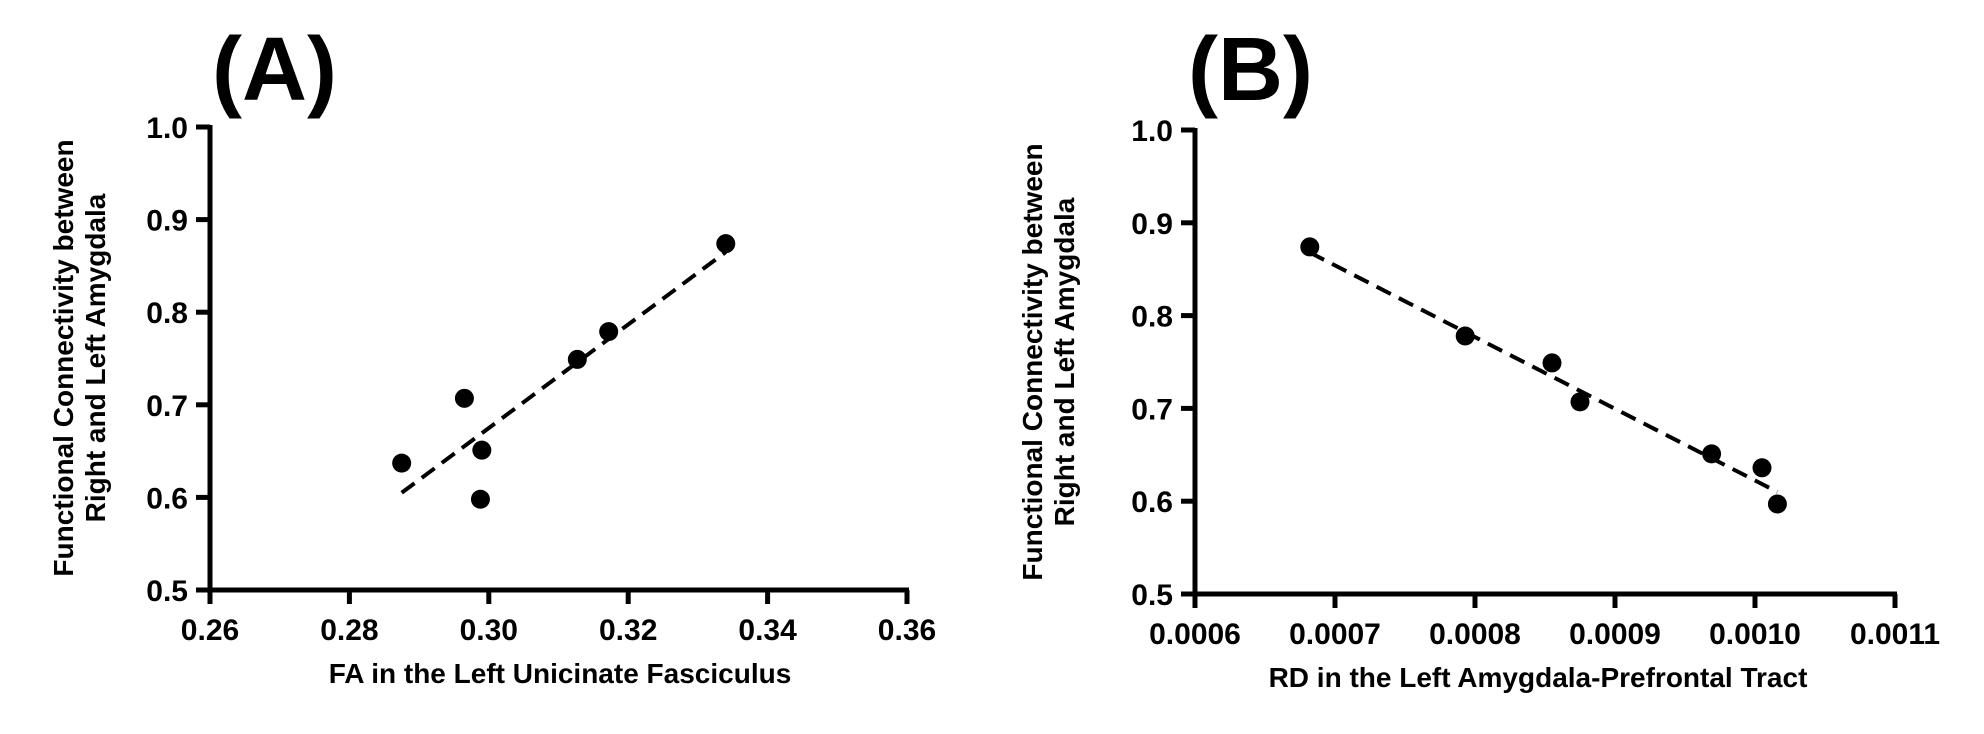  I want to click on panel-b-y-tick-label: 0.7, so click(1152, 409).